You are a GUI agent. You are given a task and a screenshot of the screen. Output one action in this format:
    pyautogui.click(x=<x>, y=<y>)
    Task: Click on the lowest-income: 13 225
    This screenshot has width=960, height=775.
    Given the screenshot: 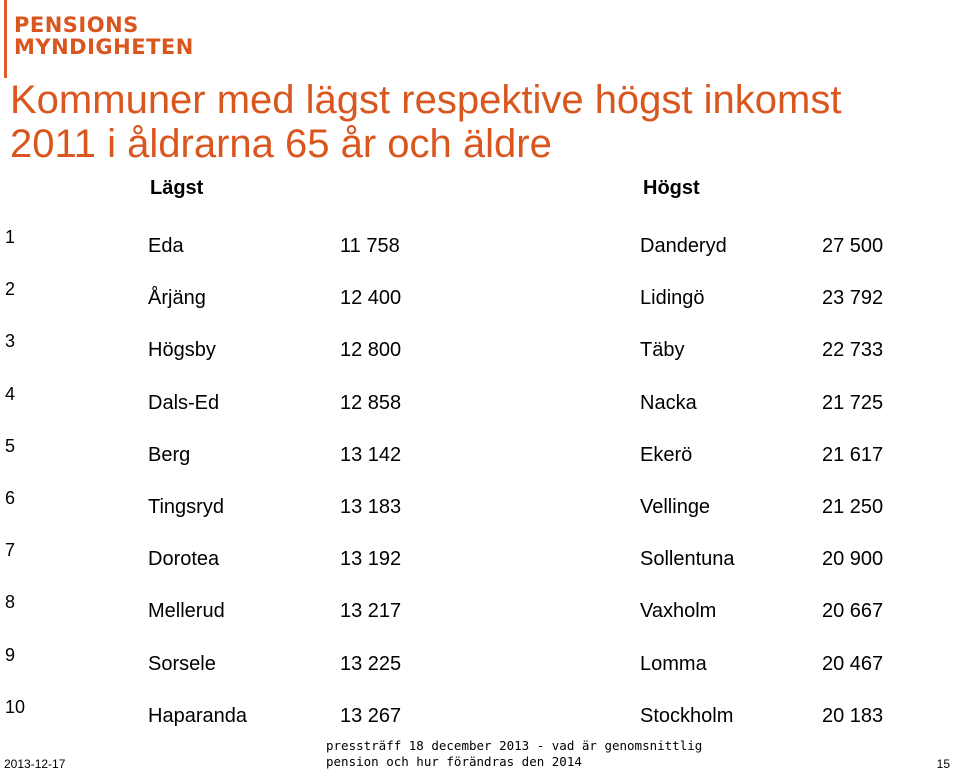 What is the action you would take?
    pyautogui.click(x=371, y=663)
    